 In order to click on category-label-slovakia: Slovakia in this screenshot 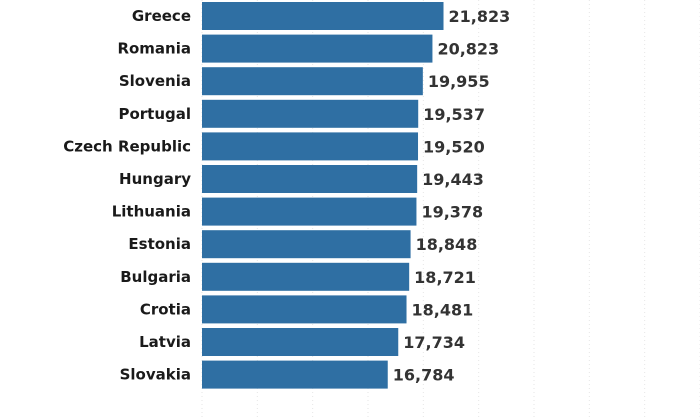, I will do `click(155, 375)`.